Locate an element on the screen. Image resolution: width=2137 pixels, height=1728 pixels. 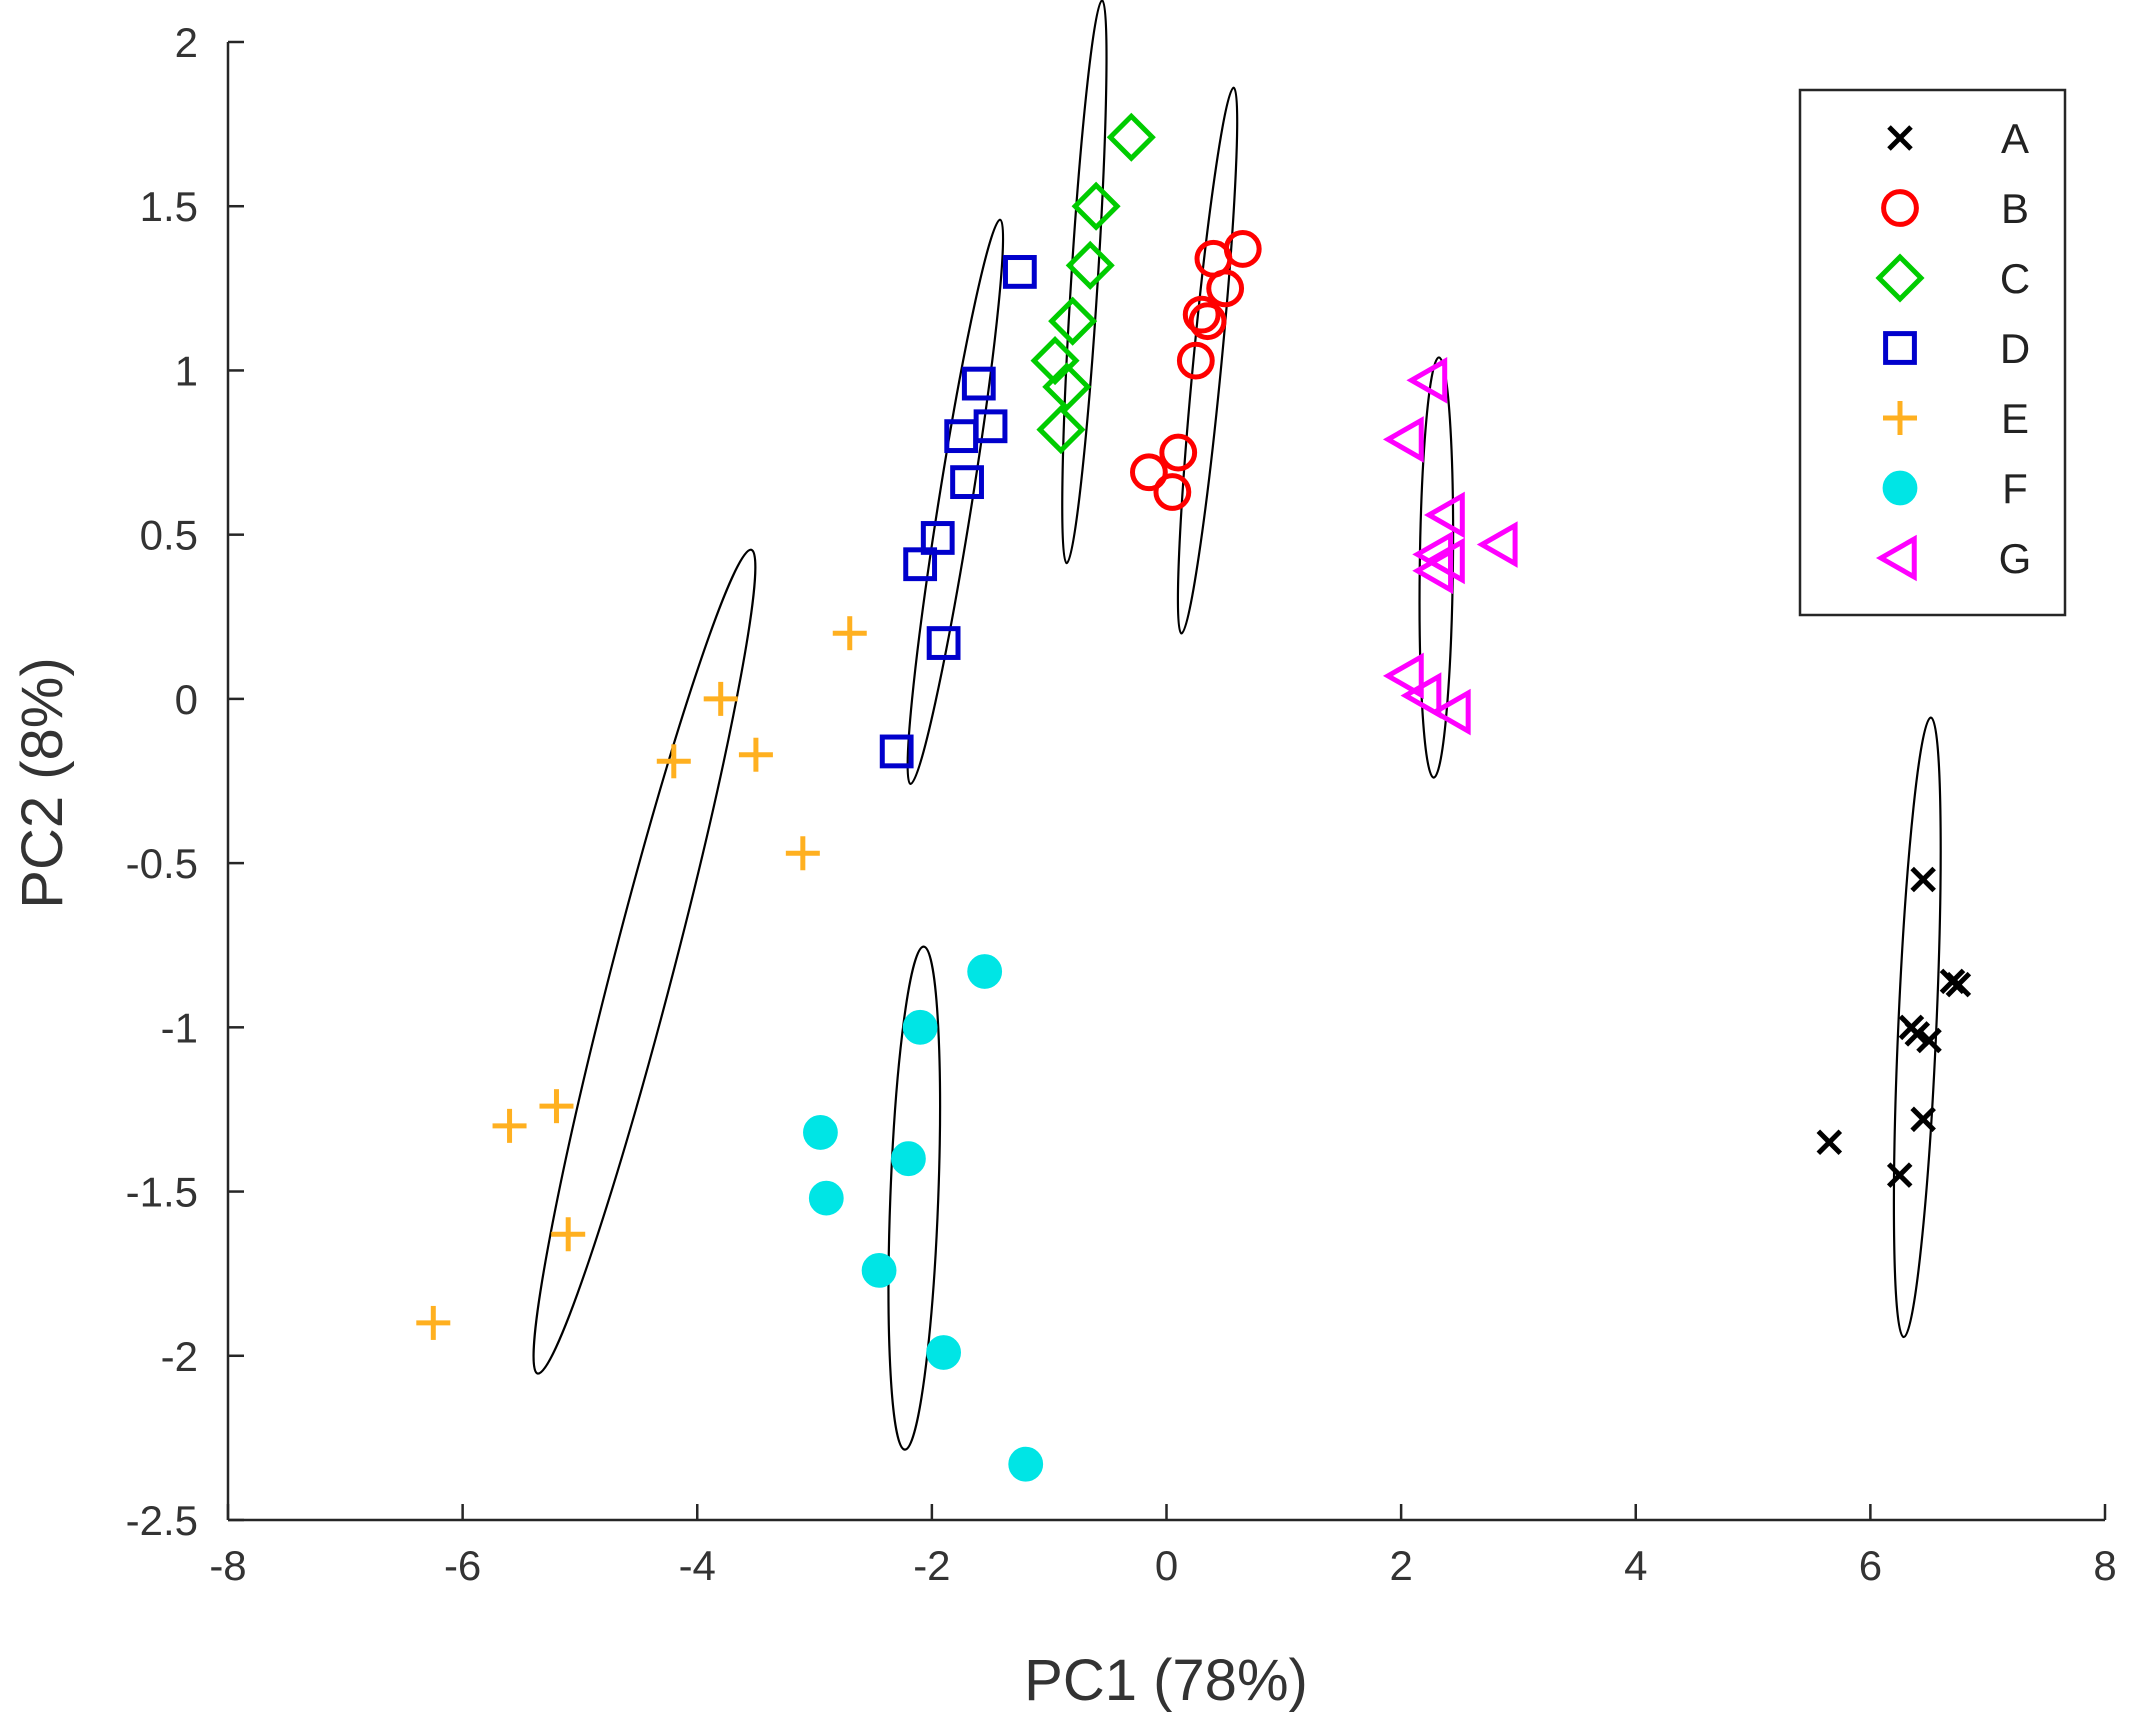
legend-marker-B is located at coordinates (1900, 208).